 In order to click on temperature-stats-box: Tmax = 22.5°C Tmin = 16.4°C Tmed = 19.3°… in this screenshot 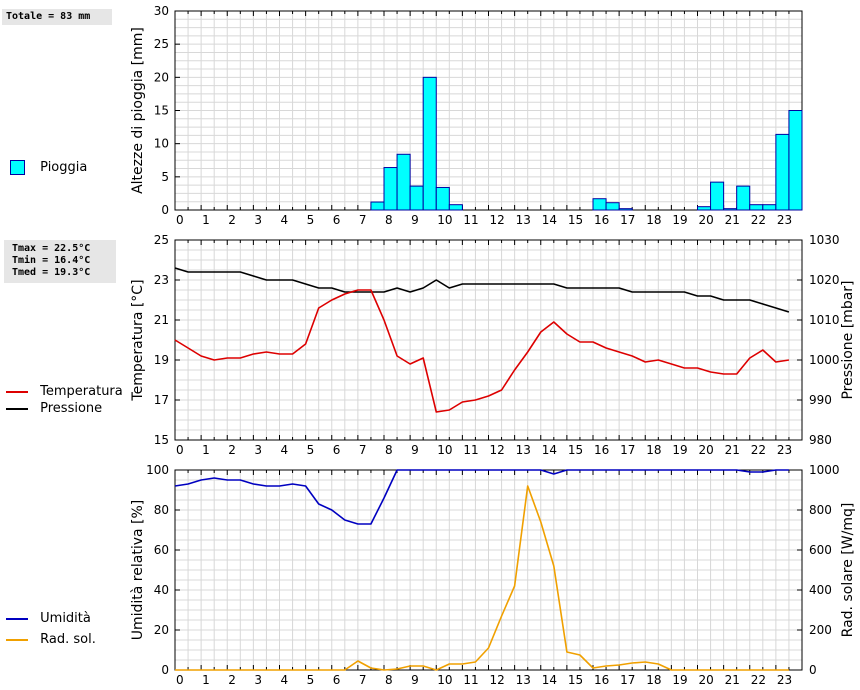, I will do `click(60, 261)`.